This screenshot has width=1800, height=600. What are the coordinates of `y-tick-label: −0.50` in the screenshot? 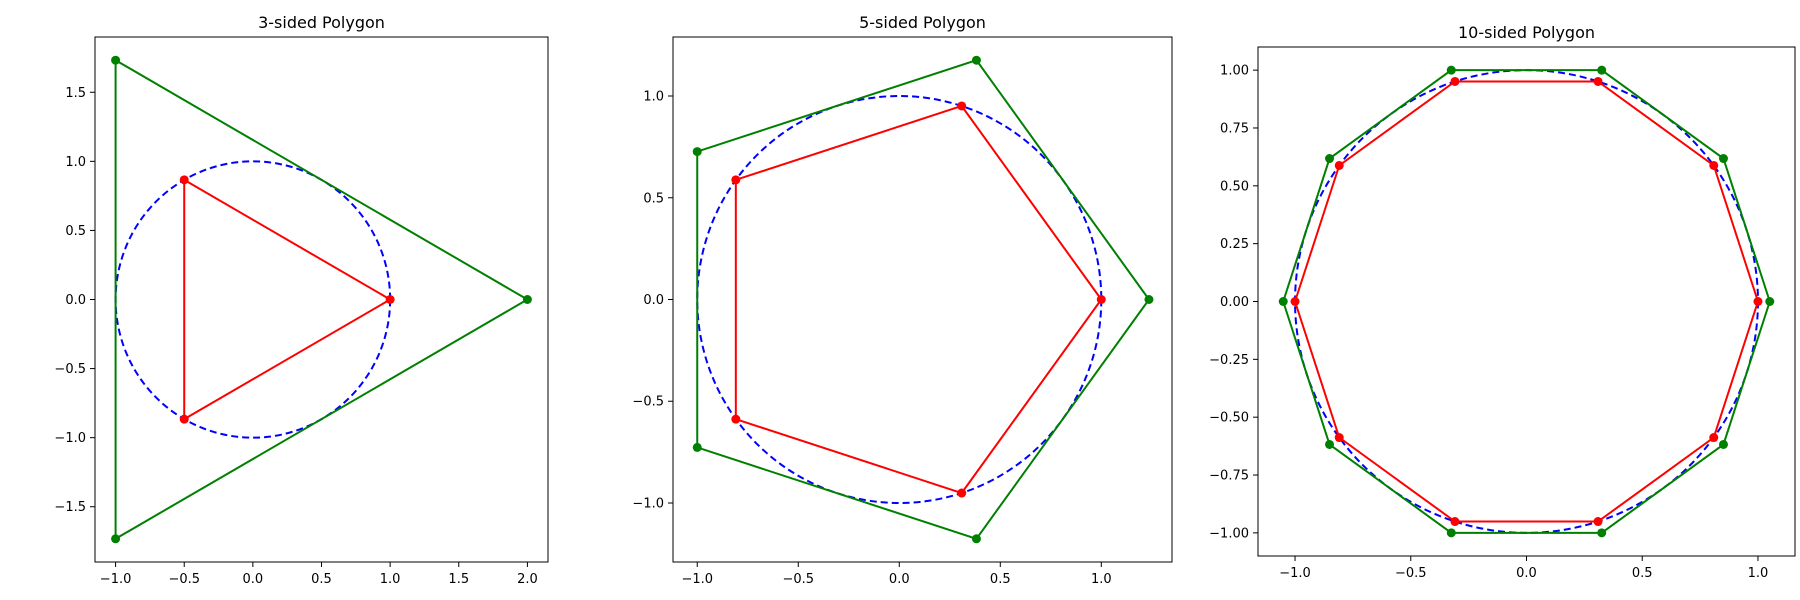 It's located at (1229, 418).